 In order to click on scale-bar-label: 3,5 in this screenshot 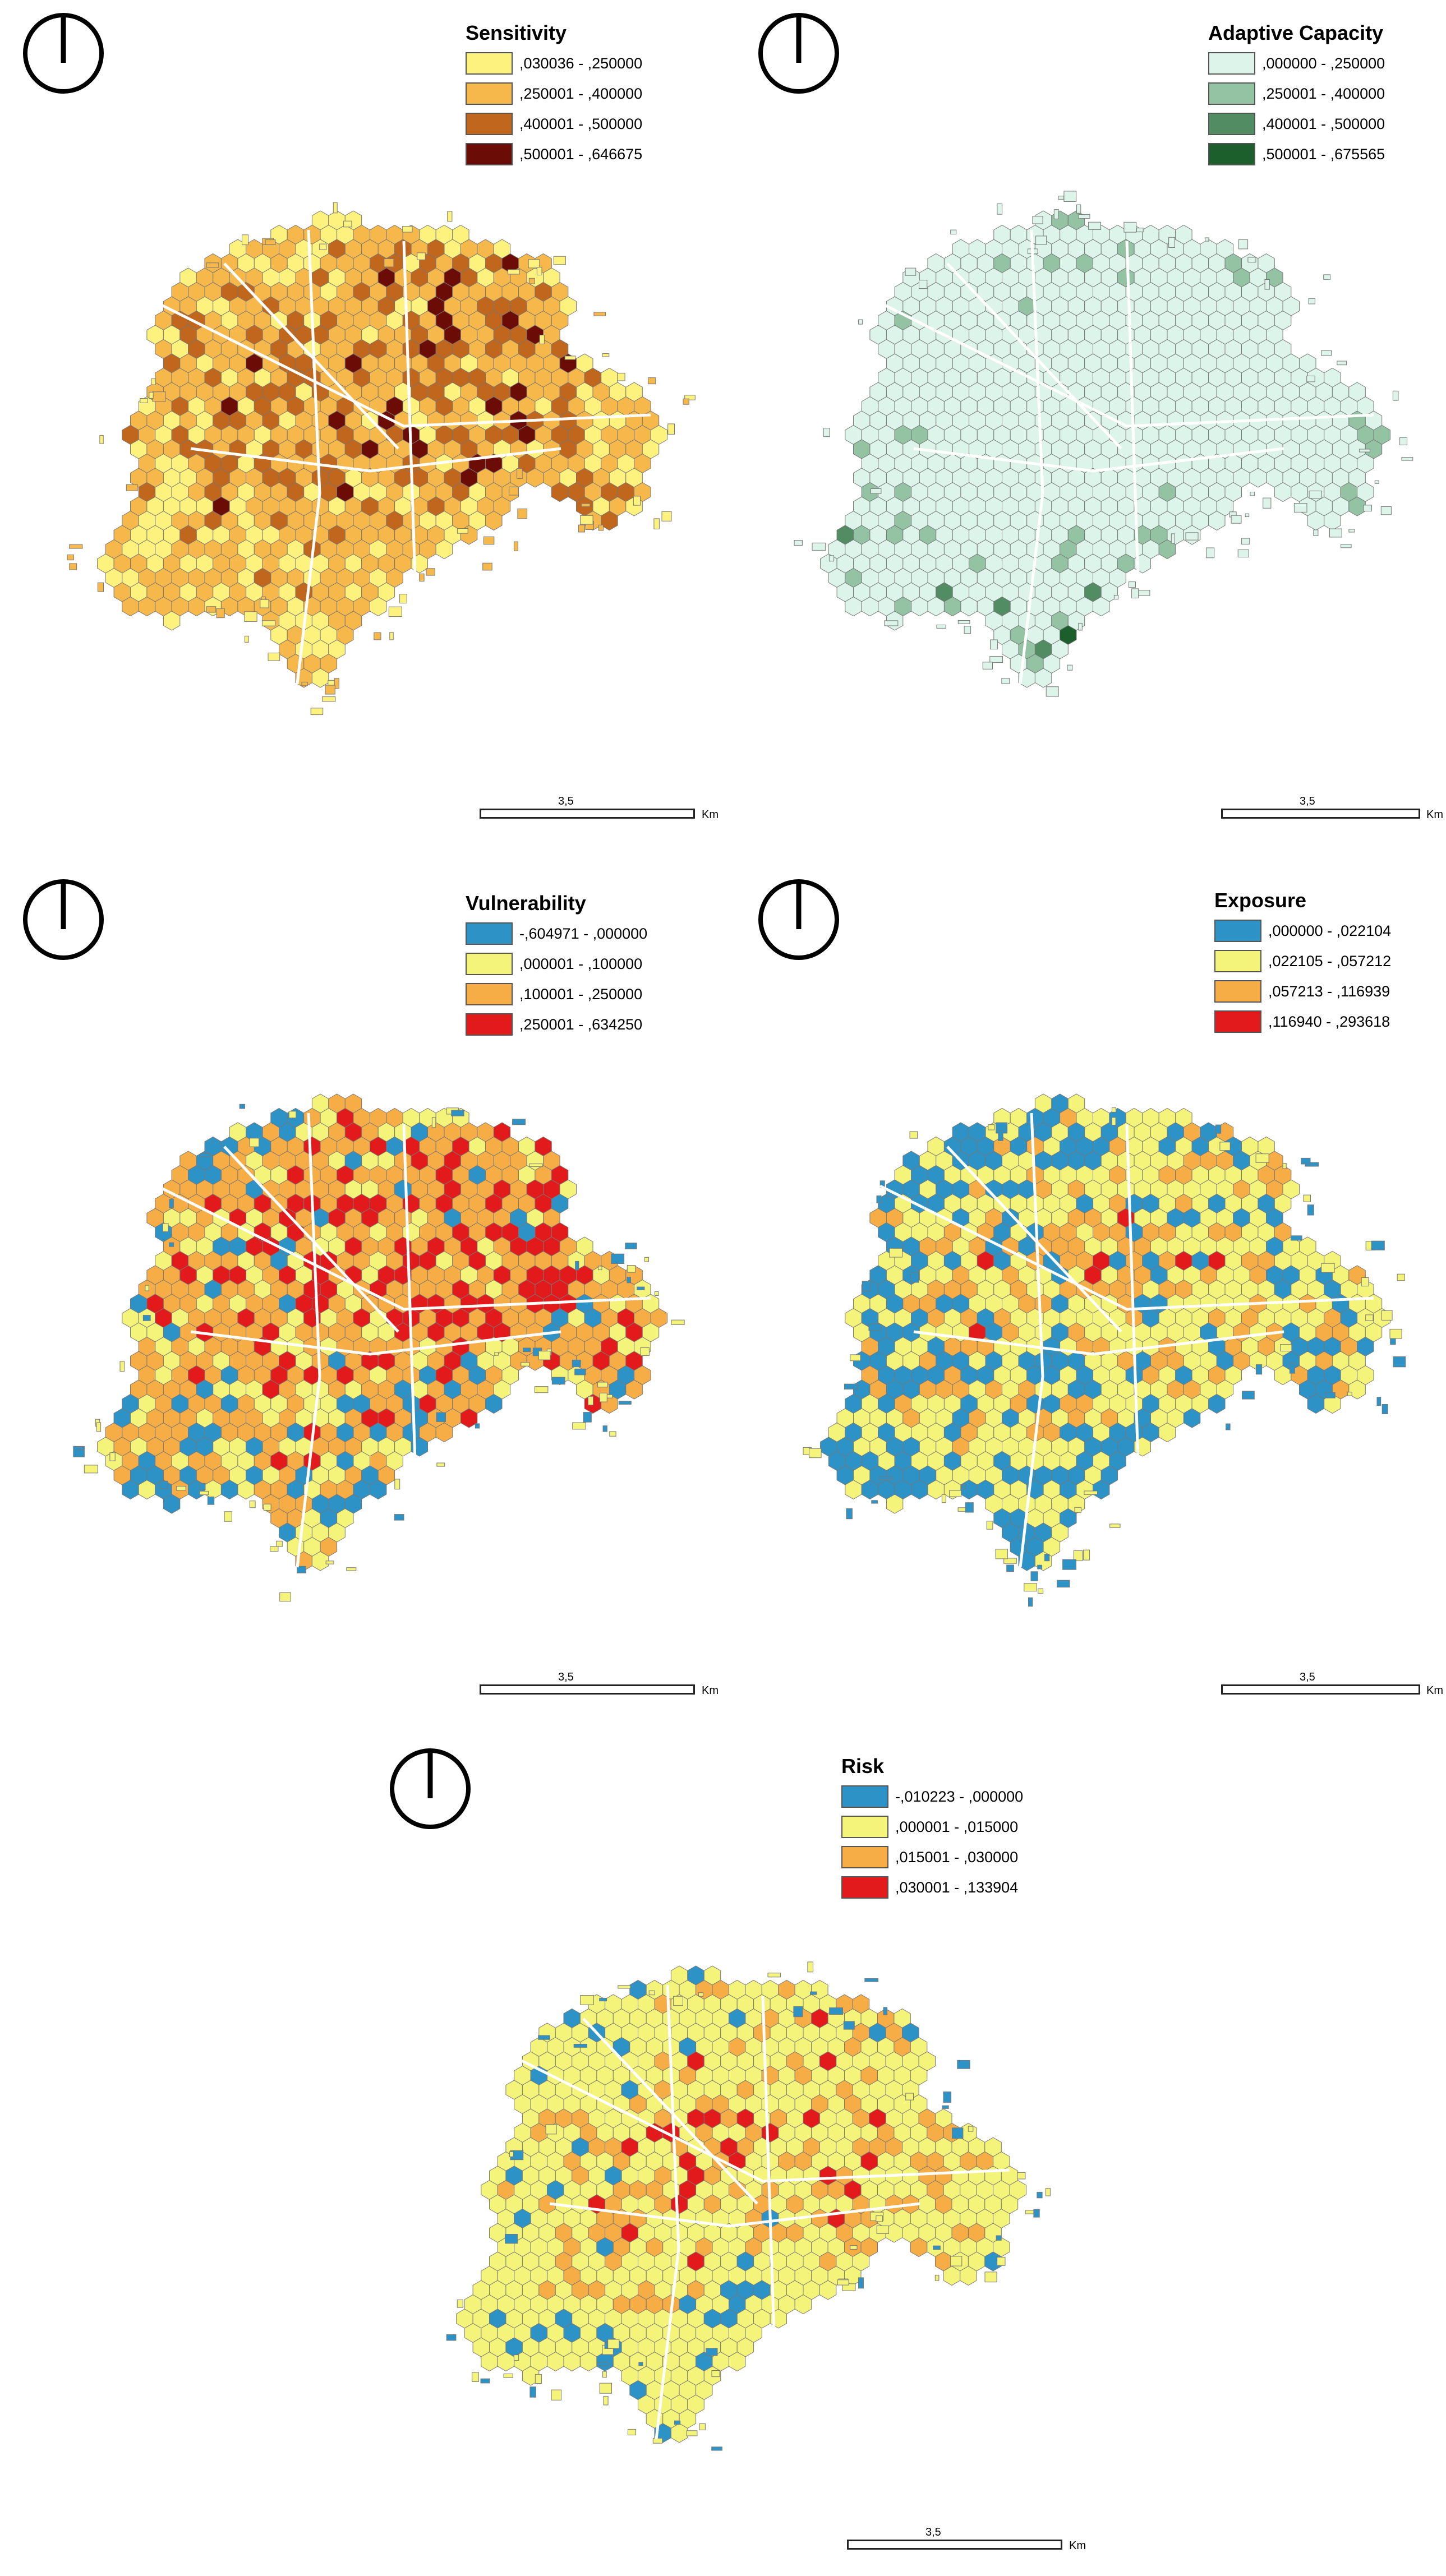, I will do `click(566, 1677)`.